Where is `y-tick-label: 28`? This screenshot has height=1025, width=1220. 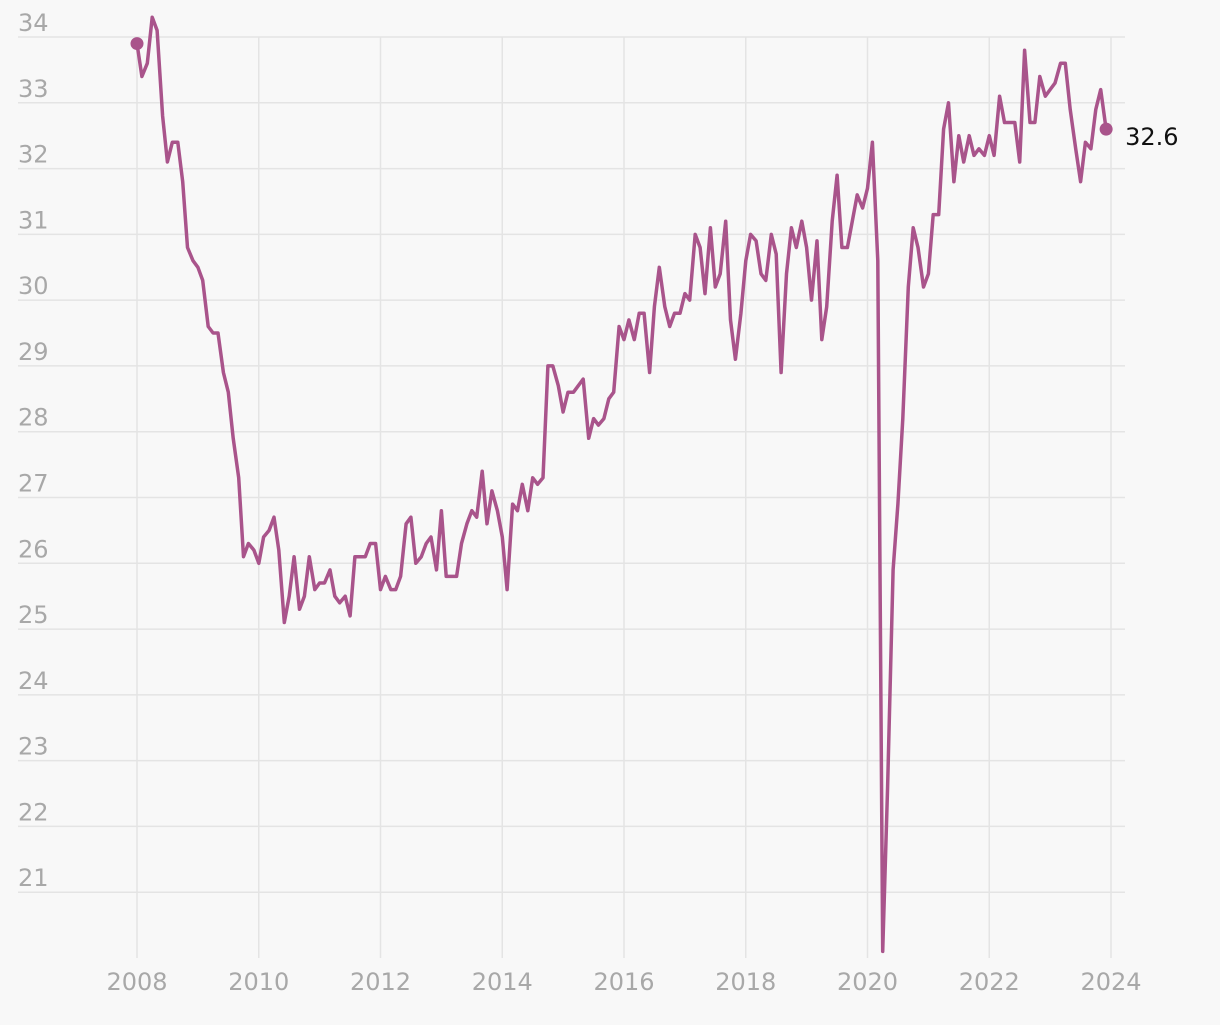
y-tick-label: 28 is located at coordinates (33, 418).